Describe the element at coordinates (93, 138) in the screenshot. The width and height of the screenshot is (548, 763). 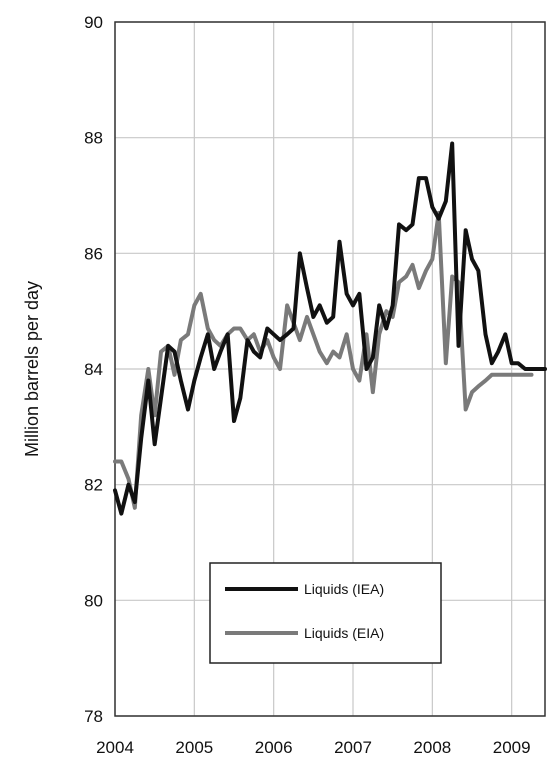
I see `y-tick-label: 88` at that location.